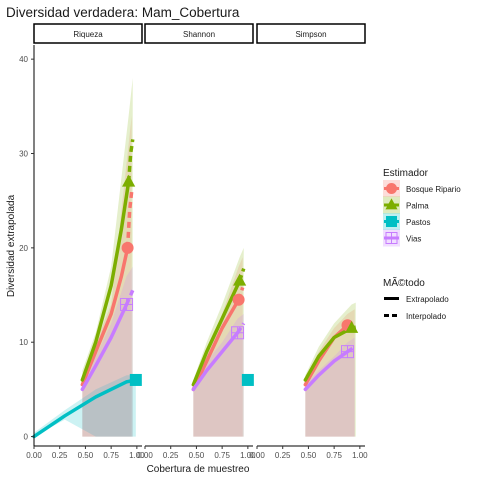 The height and width of the screenshot is (480, 480). I want to click on facet-label-shannon: Shannon, so click(199, 34).